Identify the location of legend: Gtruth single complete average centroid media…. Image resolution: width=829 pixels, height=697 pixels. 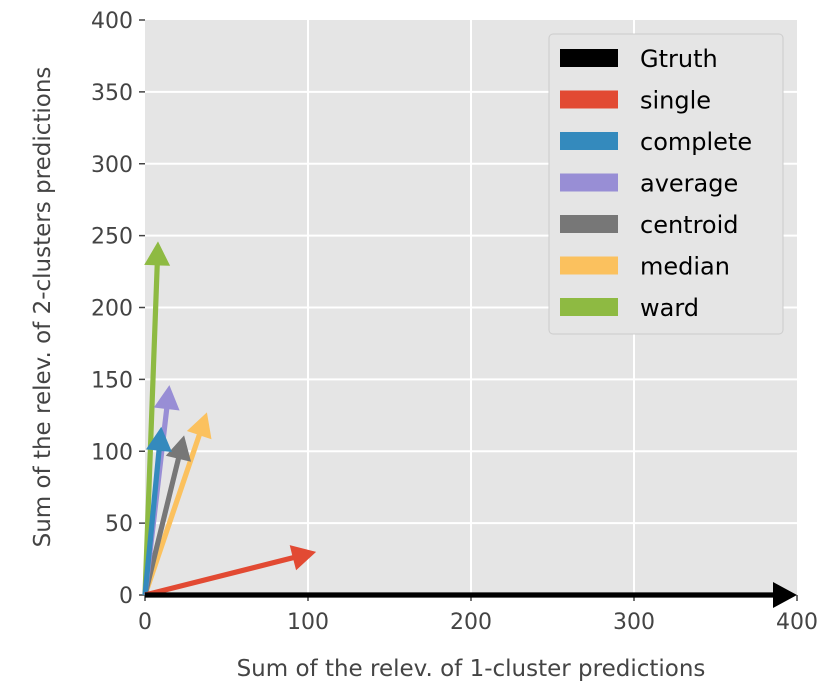
(666, 184).